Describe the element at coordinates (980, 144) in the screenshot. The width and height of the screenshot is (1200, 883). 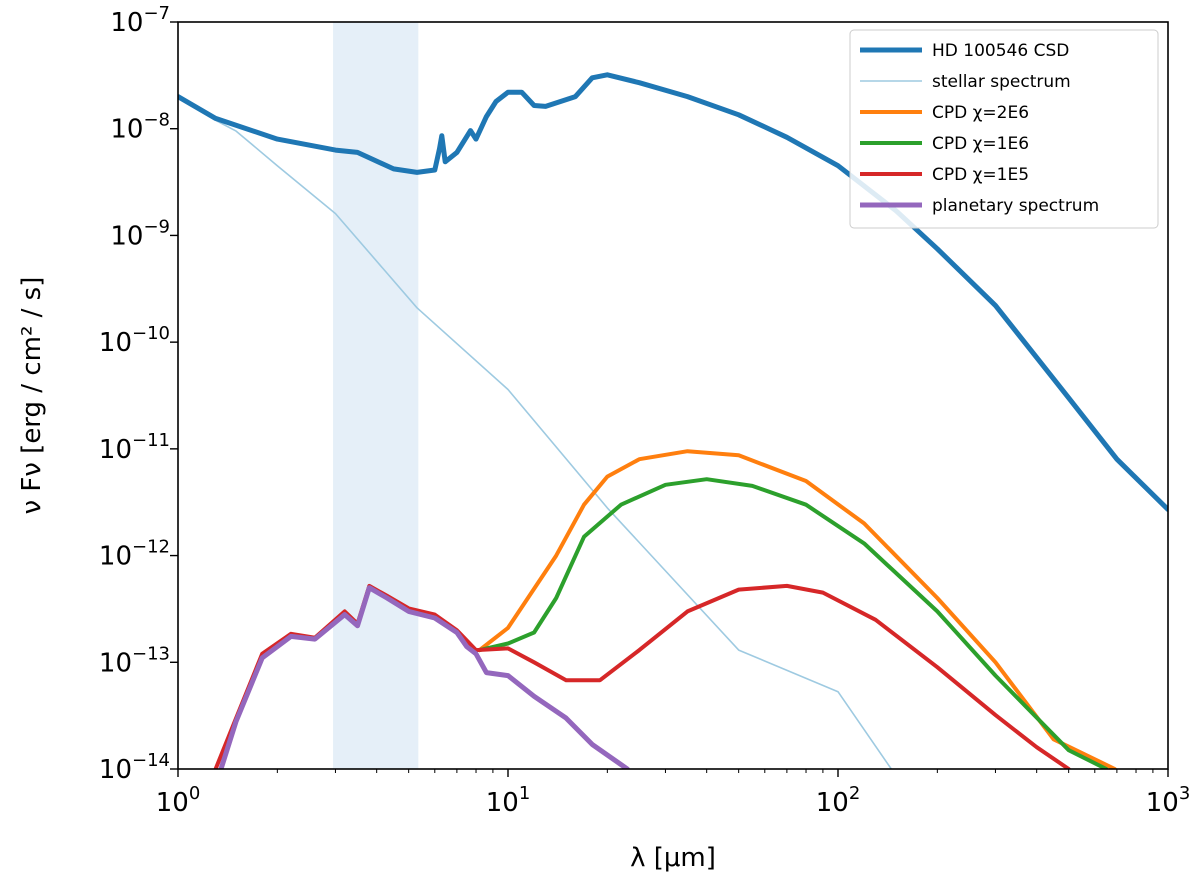
I see `legend-label: CPD χ=1E6` at that location.